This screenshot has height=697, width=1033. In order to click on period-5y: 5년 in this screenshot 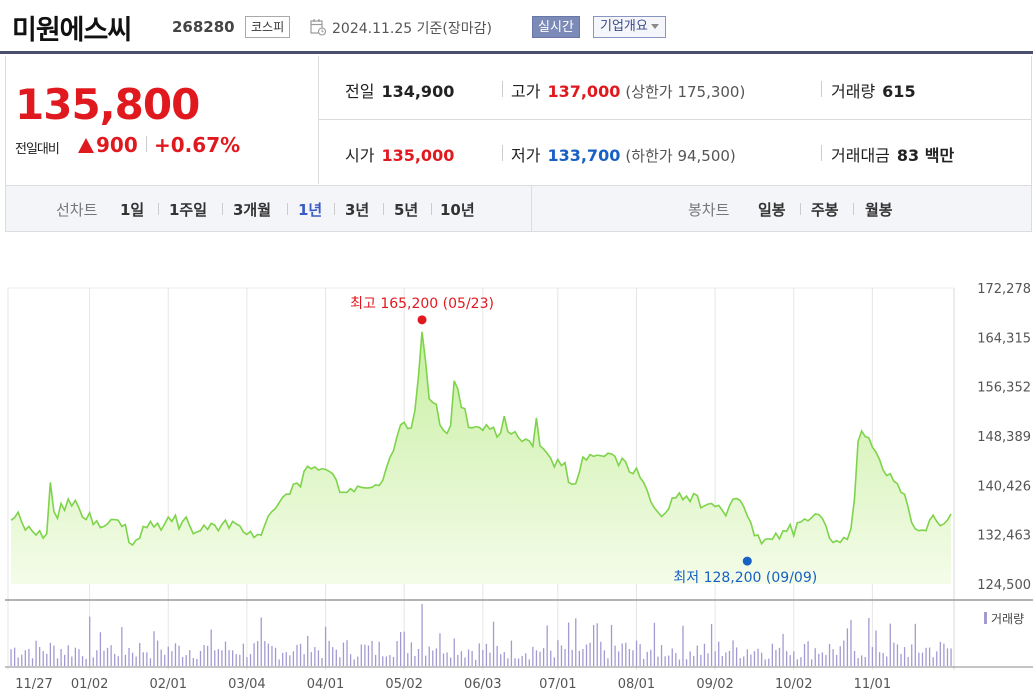, I will do `click(406, 210)`.